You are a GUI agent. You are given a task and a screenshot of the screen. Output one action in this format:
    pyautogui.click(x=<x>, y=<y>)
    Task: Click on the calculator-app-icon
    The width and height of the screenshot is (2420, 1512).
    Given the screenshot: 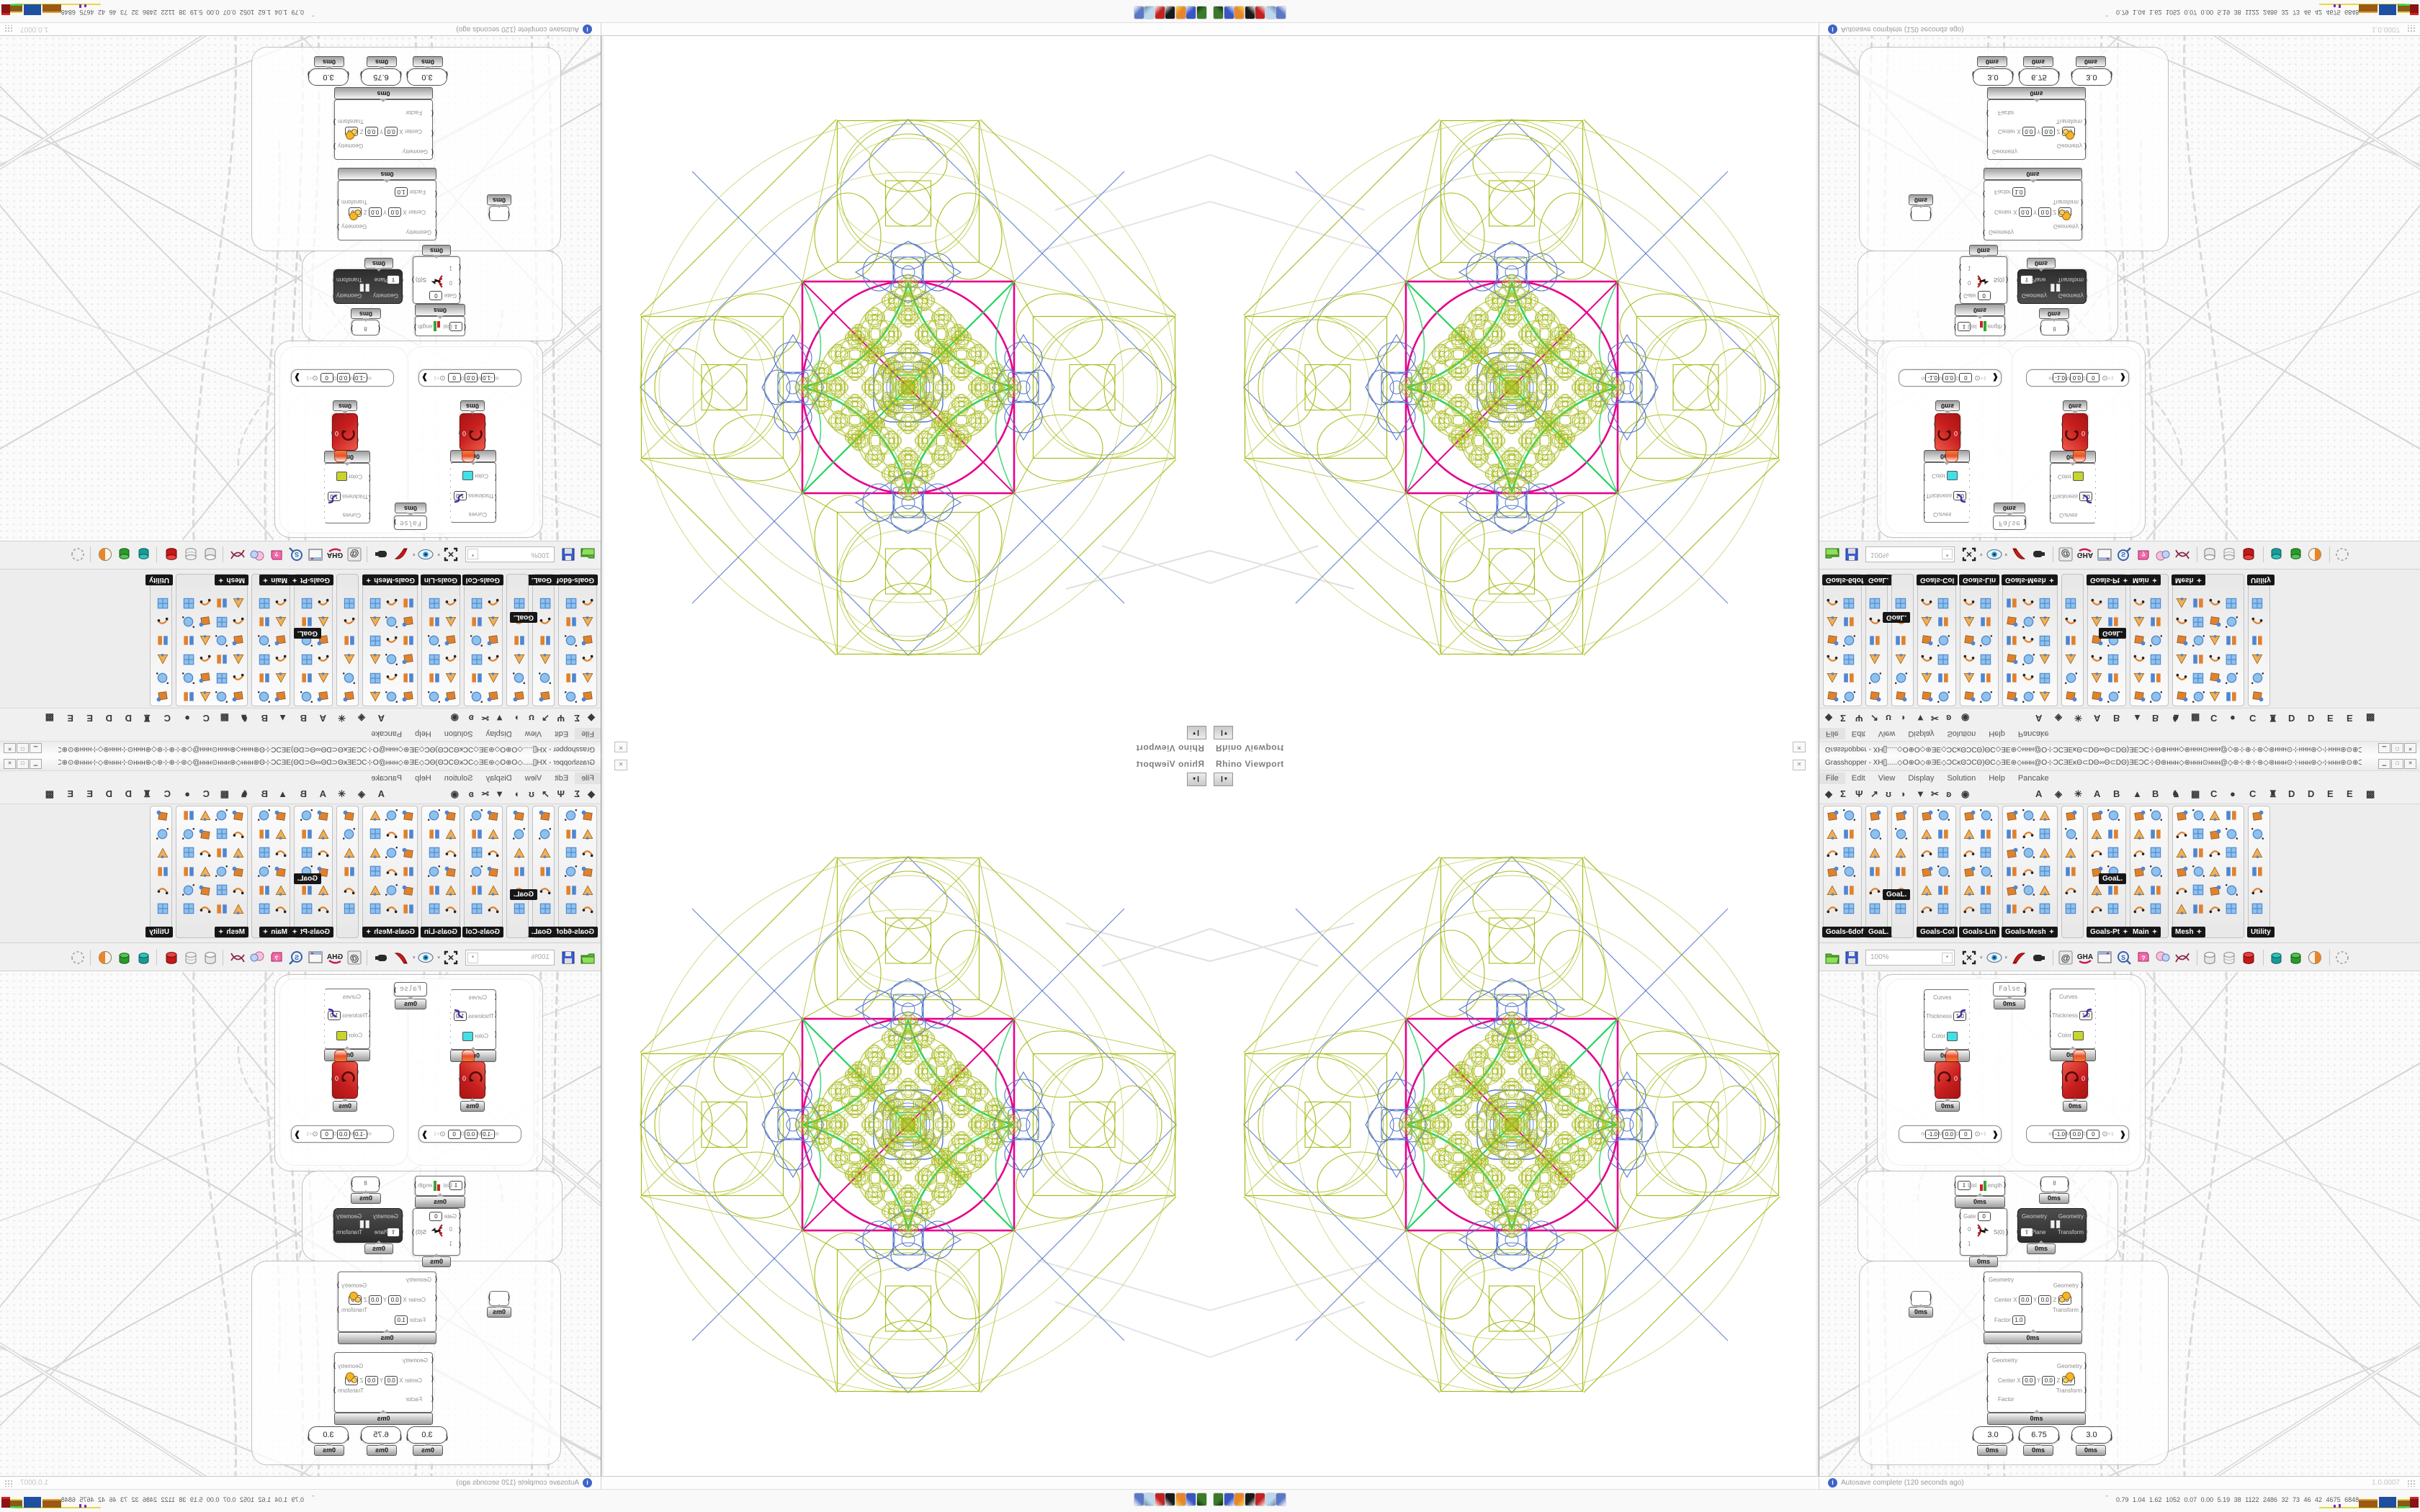 What is the action you would take?
    pyautogui.click(x=1139, y=12)
    